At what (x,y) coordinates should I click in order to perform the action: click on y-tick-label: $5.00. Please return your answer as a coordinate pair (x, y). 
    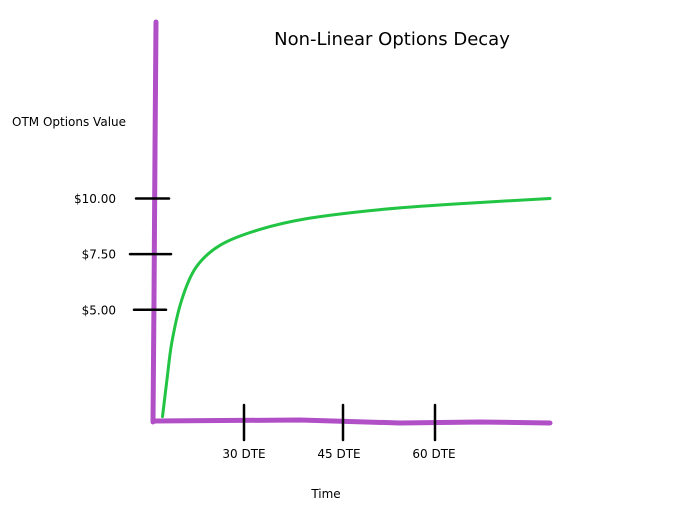
    Looking at the image, I should click on (99, 310).